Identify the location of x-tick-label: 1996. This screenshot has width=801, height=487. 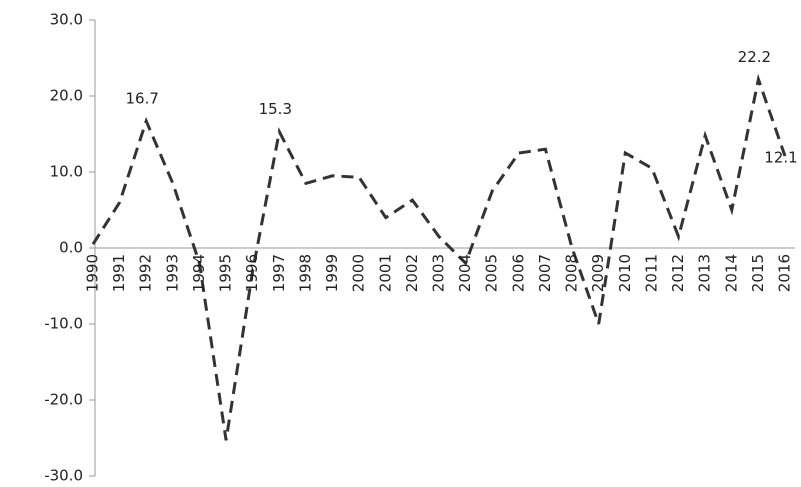
(252, 273).